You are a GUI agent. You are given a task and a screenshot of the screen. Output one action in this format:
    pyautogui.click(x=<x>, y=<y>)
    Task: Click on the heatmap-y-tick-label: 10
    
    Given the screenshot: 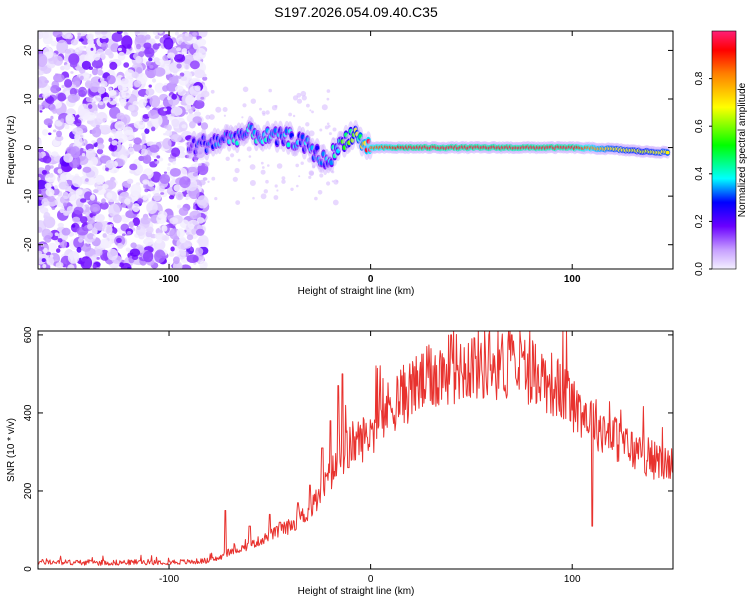 What is the action you would take?
    pyautogui.click(x=28, y=99)
    